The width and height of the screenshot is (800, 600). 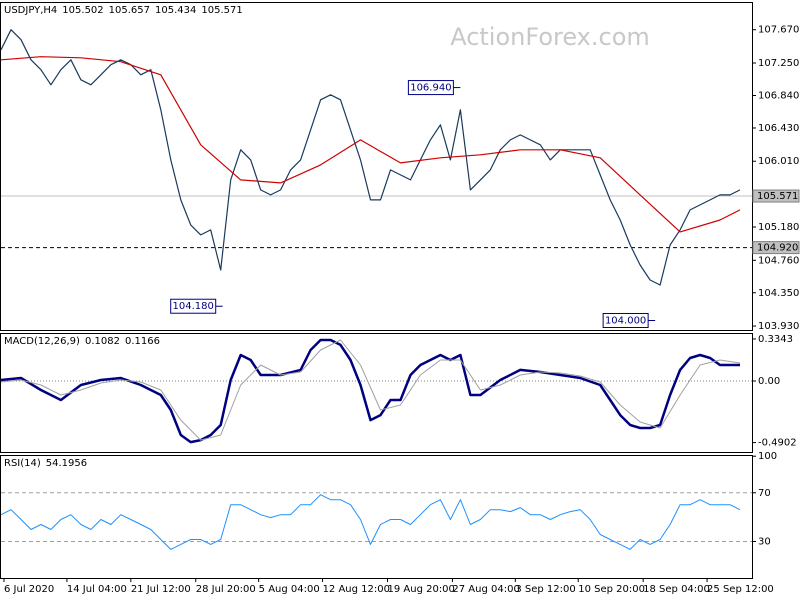 I want to click on level-label: 104.920, so click(x=777, y=248).